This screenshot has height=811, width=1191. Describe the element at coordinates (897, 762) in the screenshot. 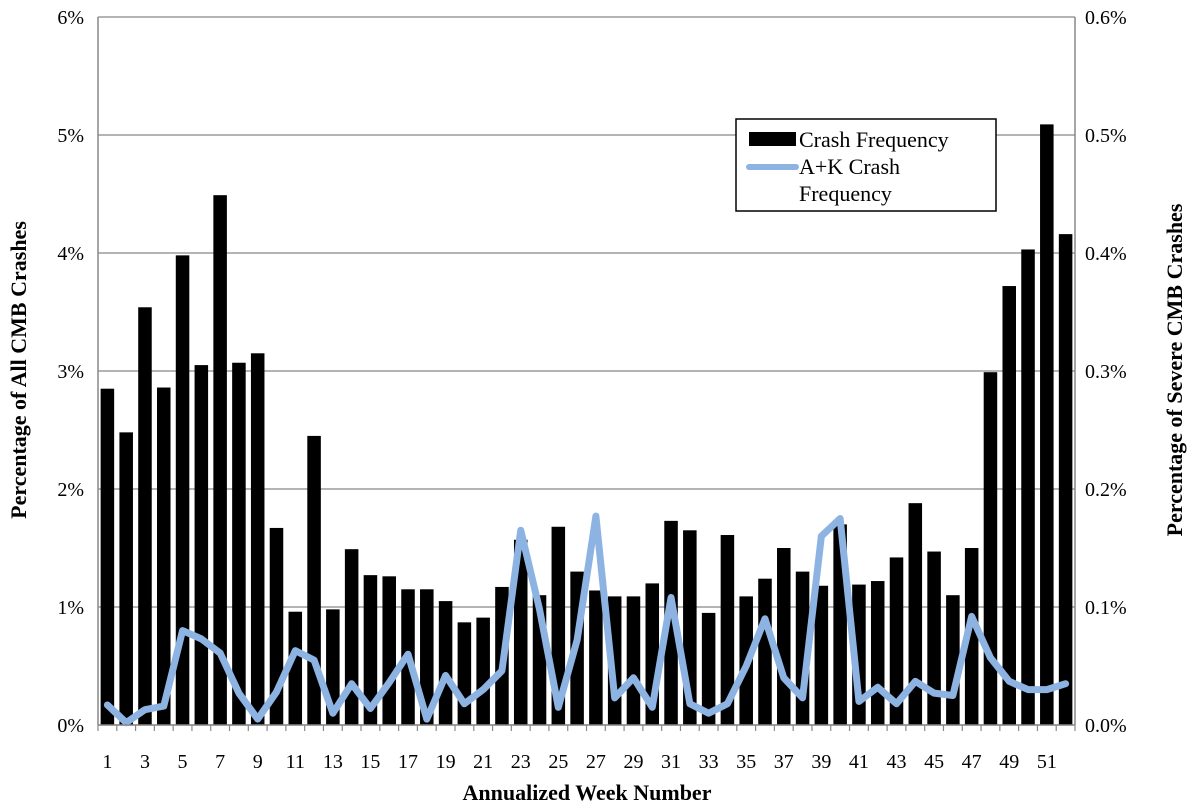

I see `x-tick-label: 43` at that location.